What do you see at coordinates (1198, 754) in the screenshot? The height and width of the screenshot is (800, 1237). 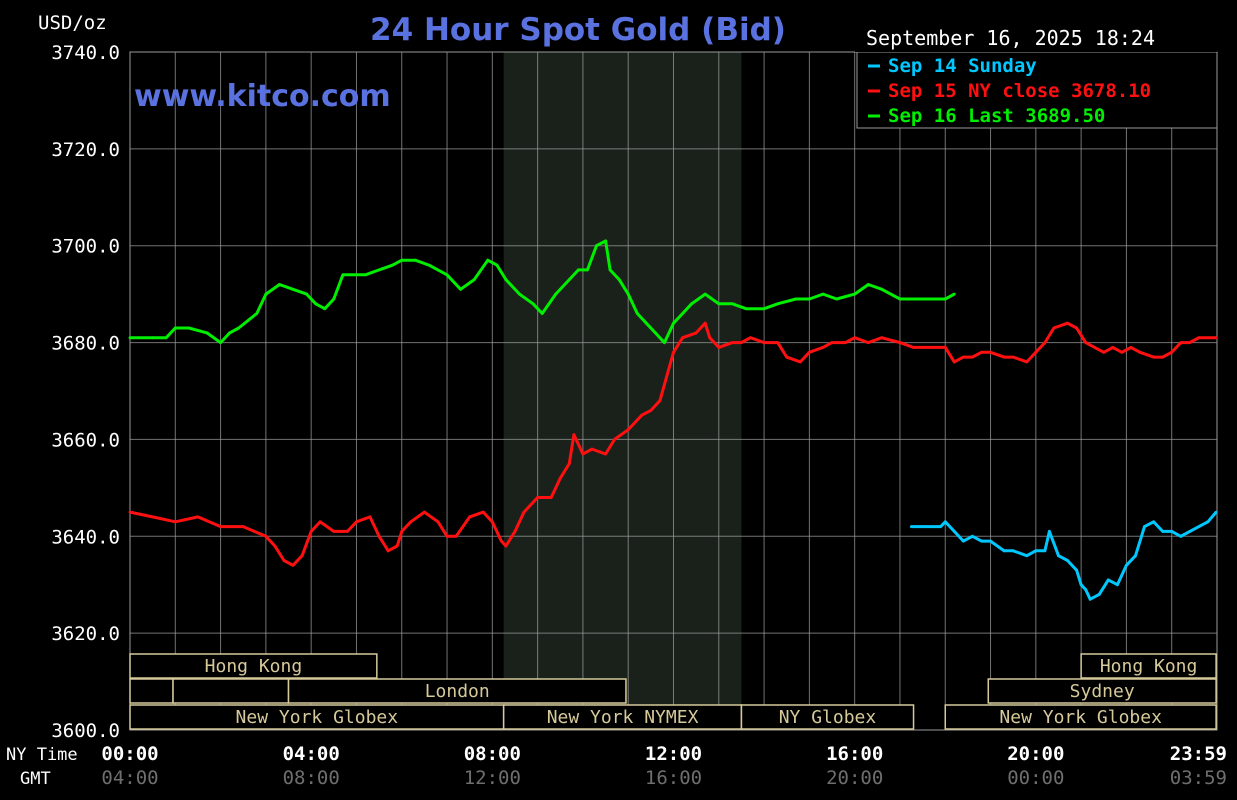 I see `x-tick-label-ny: 23:59` at bounding box center [1198, 754].